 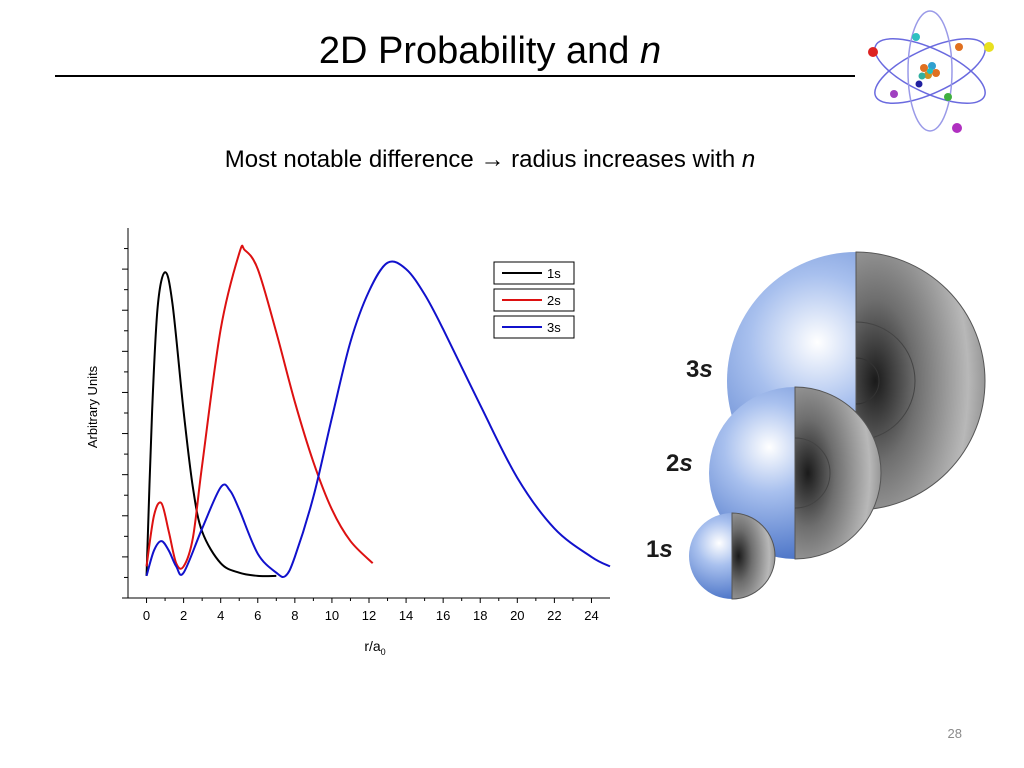 I want to click on title-underline, so click(x=455, y=76).